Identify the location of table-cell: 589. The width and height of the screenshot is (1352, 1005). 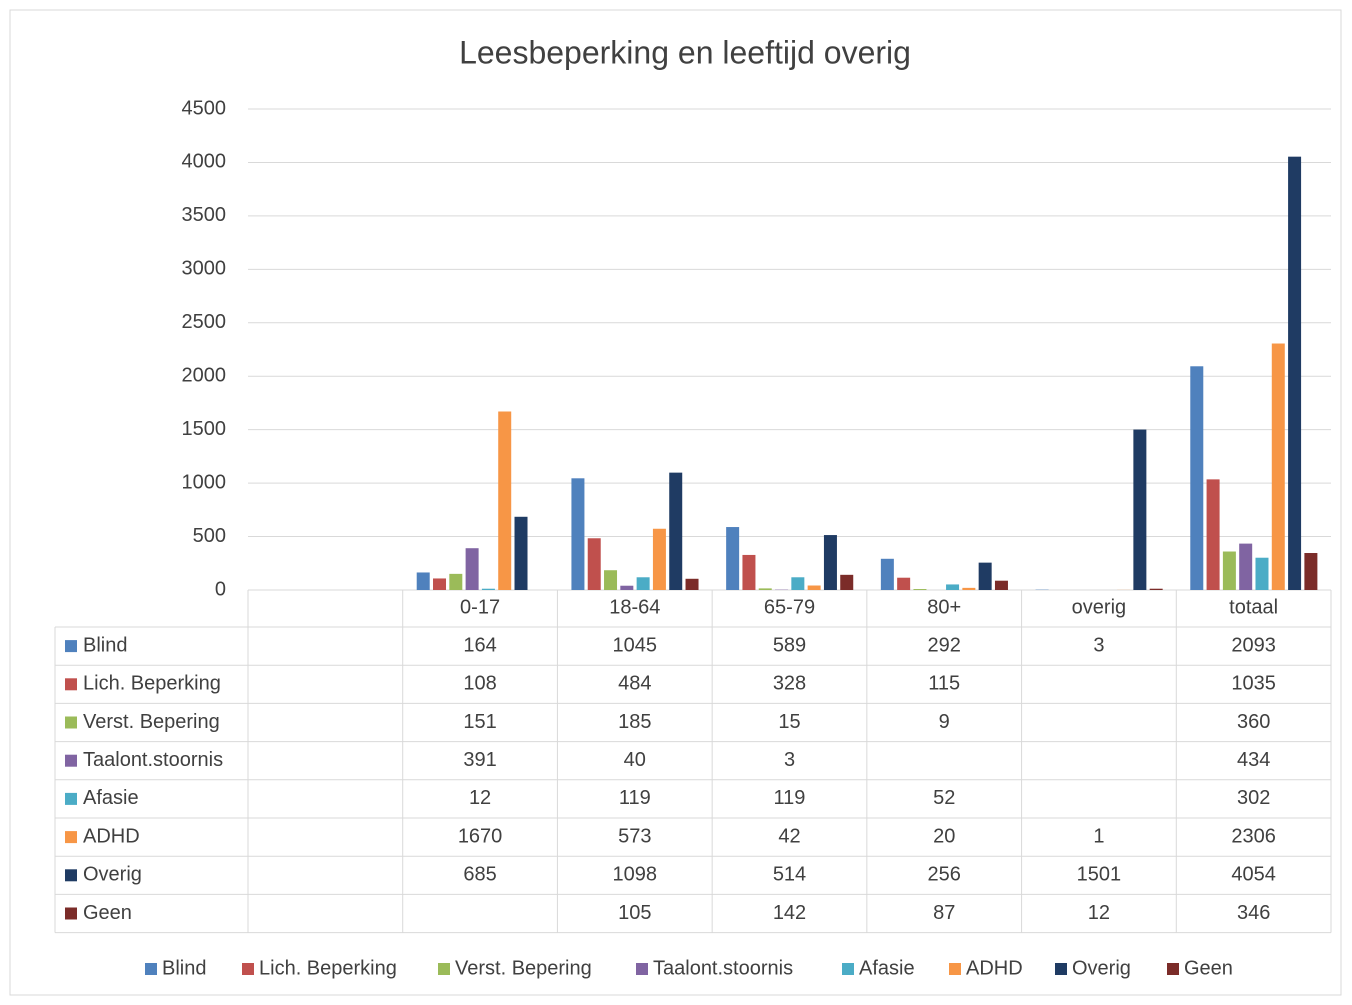
(789, 645).